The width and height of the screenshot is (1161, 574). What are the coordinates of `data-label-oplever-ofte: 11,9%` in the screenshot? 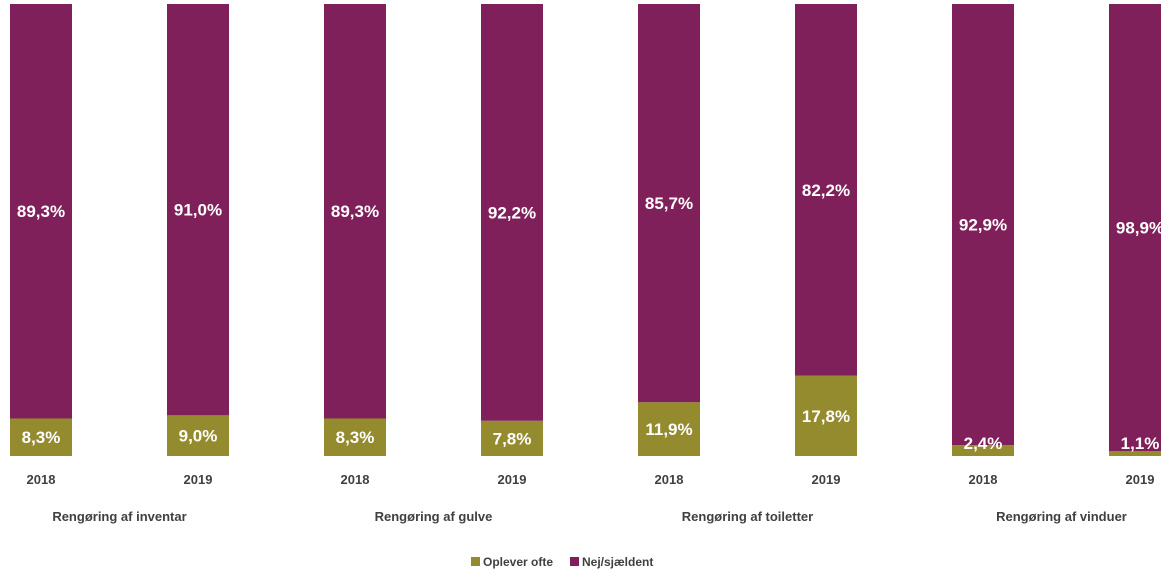 It's located at (668, 429).